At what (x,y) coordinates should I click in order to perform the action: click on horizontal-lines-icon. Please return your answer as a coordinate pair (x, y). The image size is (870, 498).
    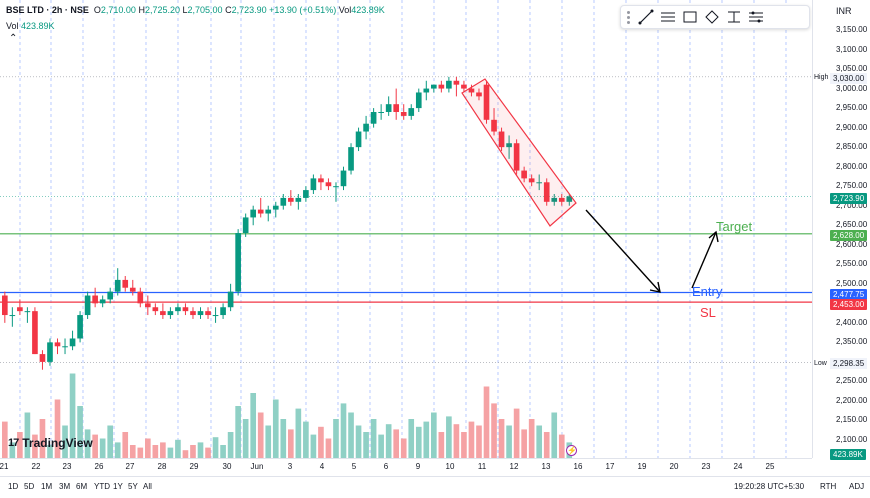
    Looking at the image, I should click on (668, 17).